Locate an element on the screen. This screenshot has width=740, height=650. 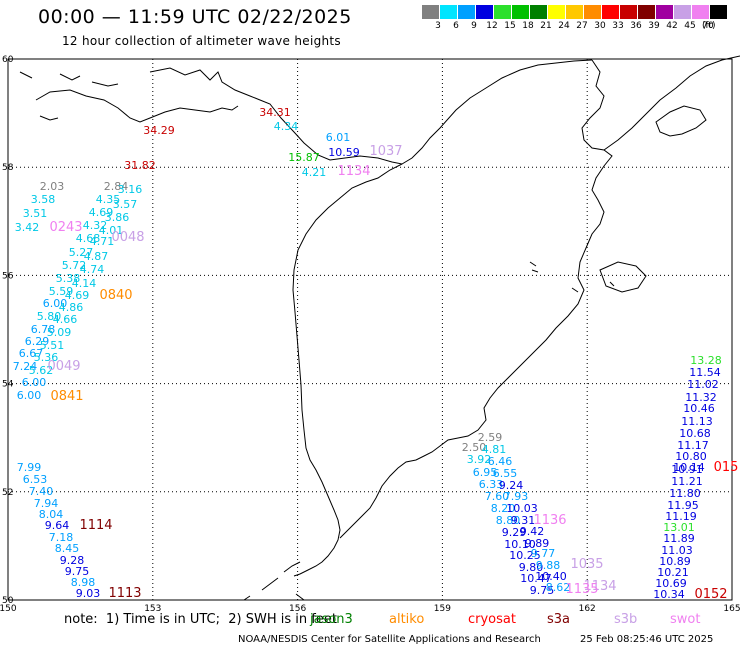
wave-height-value: 3.16 is located at coordinates (130, 189).